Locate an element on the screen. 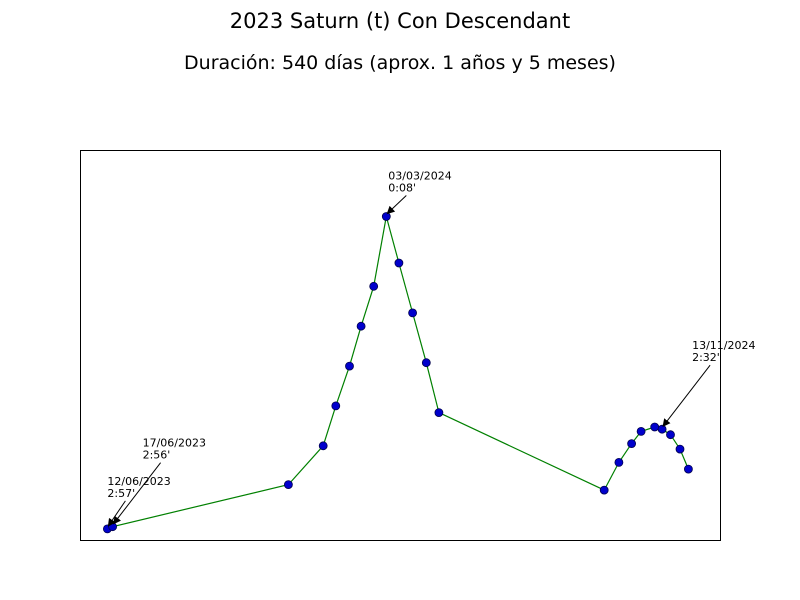  annotation-date: 03/03/2024 is located at coordinates (419, 176).